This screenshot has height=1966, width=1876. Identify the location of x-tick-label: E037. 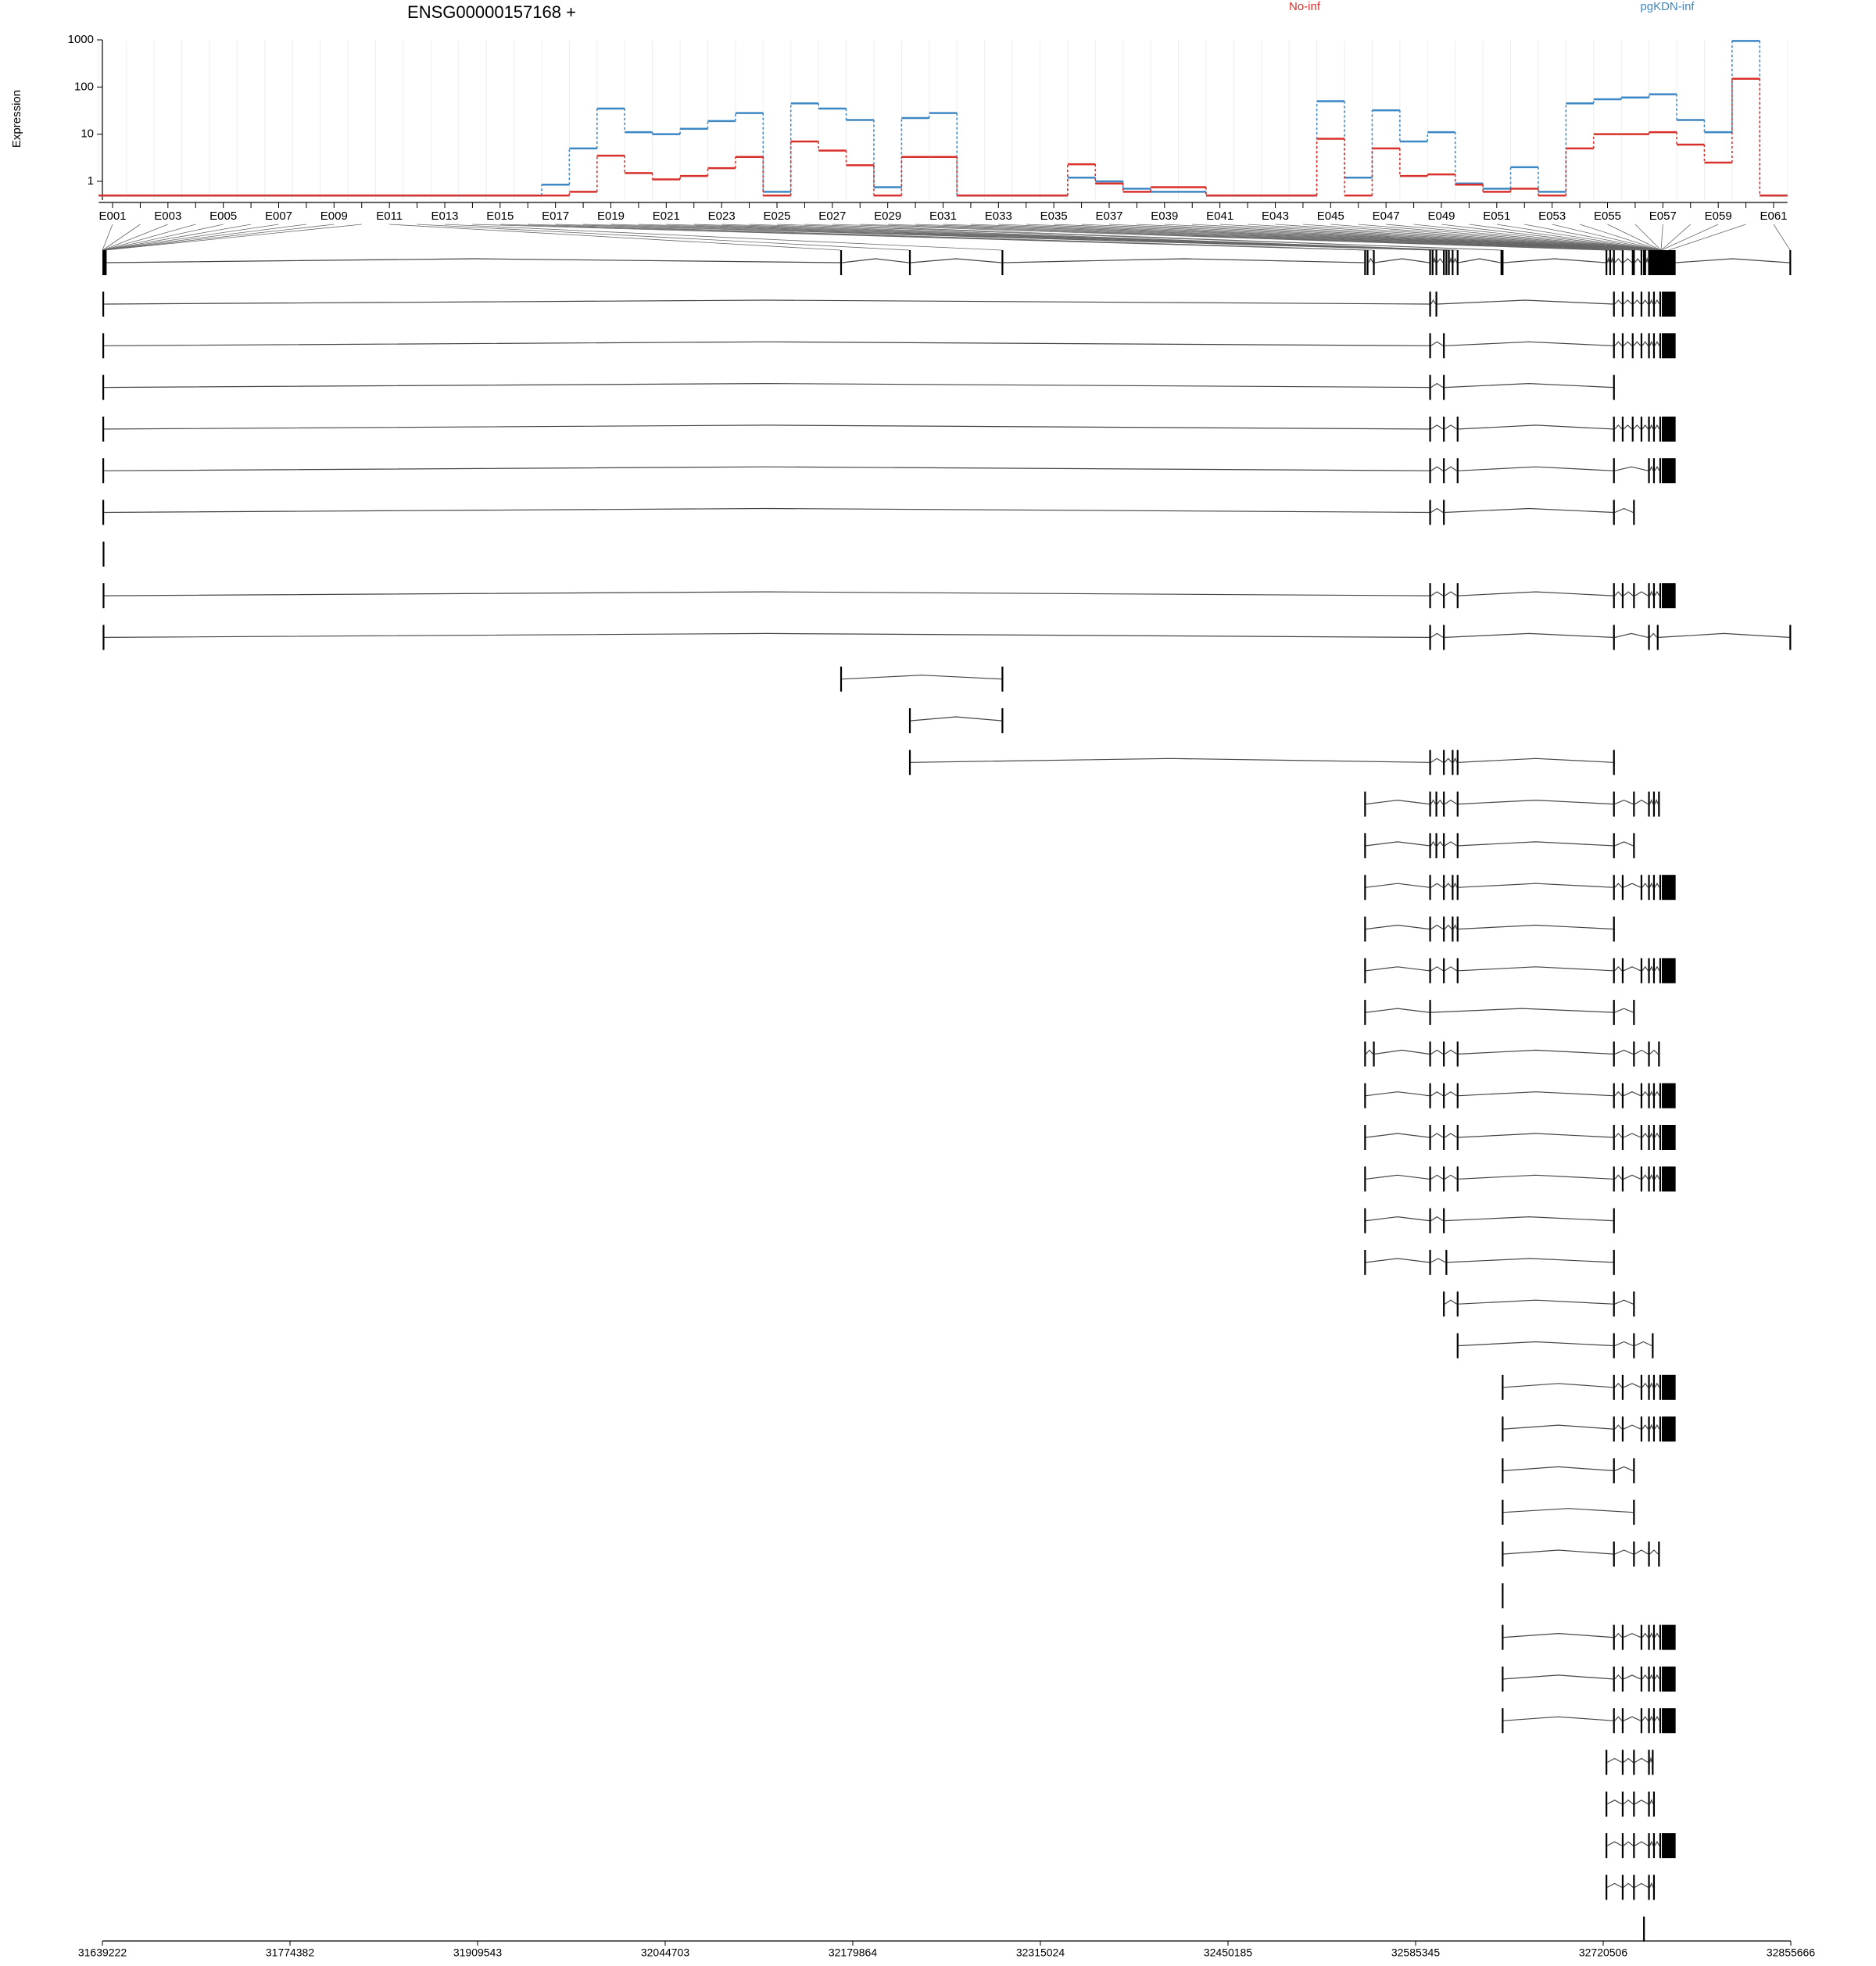
(1108, 216).